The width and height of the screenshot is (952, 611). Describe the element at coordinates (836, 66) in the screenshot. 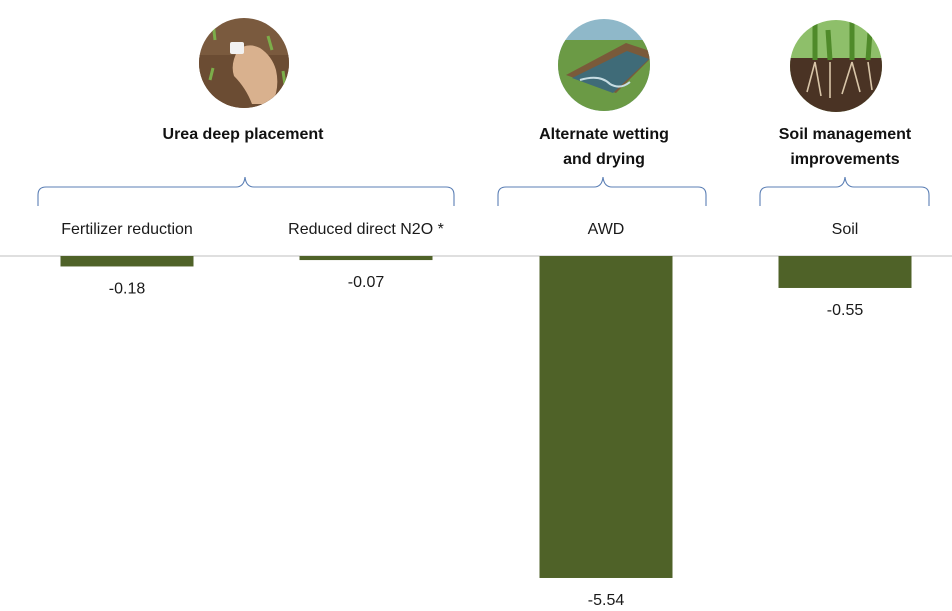

I see `soil-roots-icon` at that location.